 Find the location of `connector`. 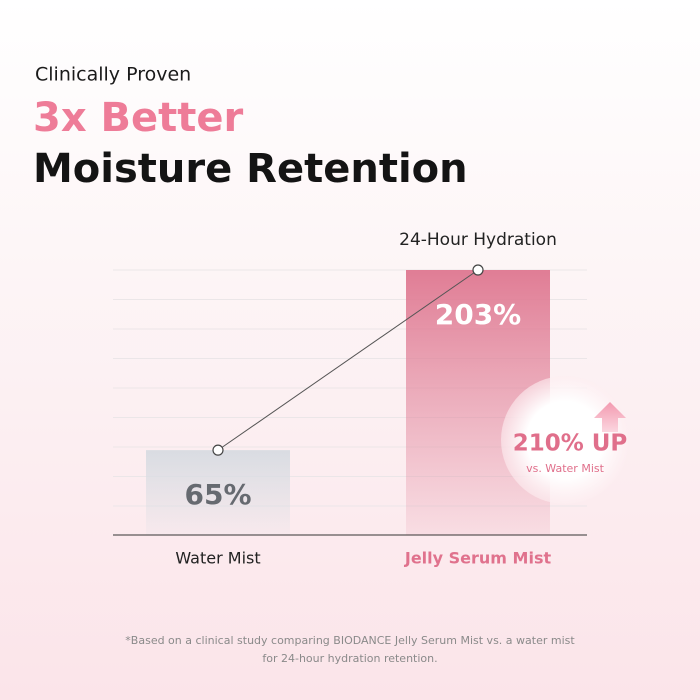

connector is located at coordinates (348, 360).